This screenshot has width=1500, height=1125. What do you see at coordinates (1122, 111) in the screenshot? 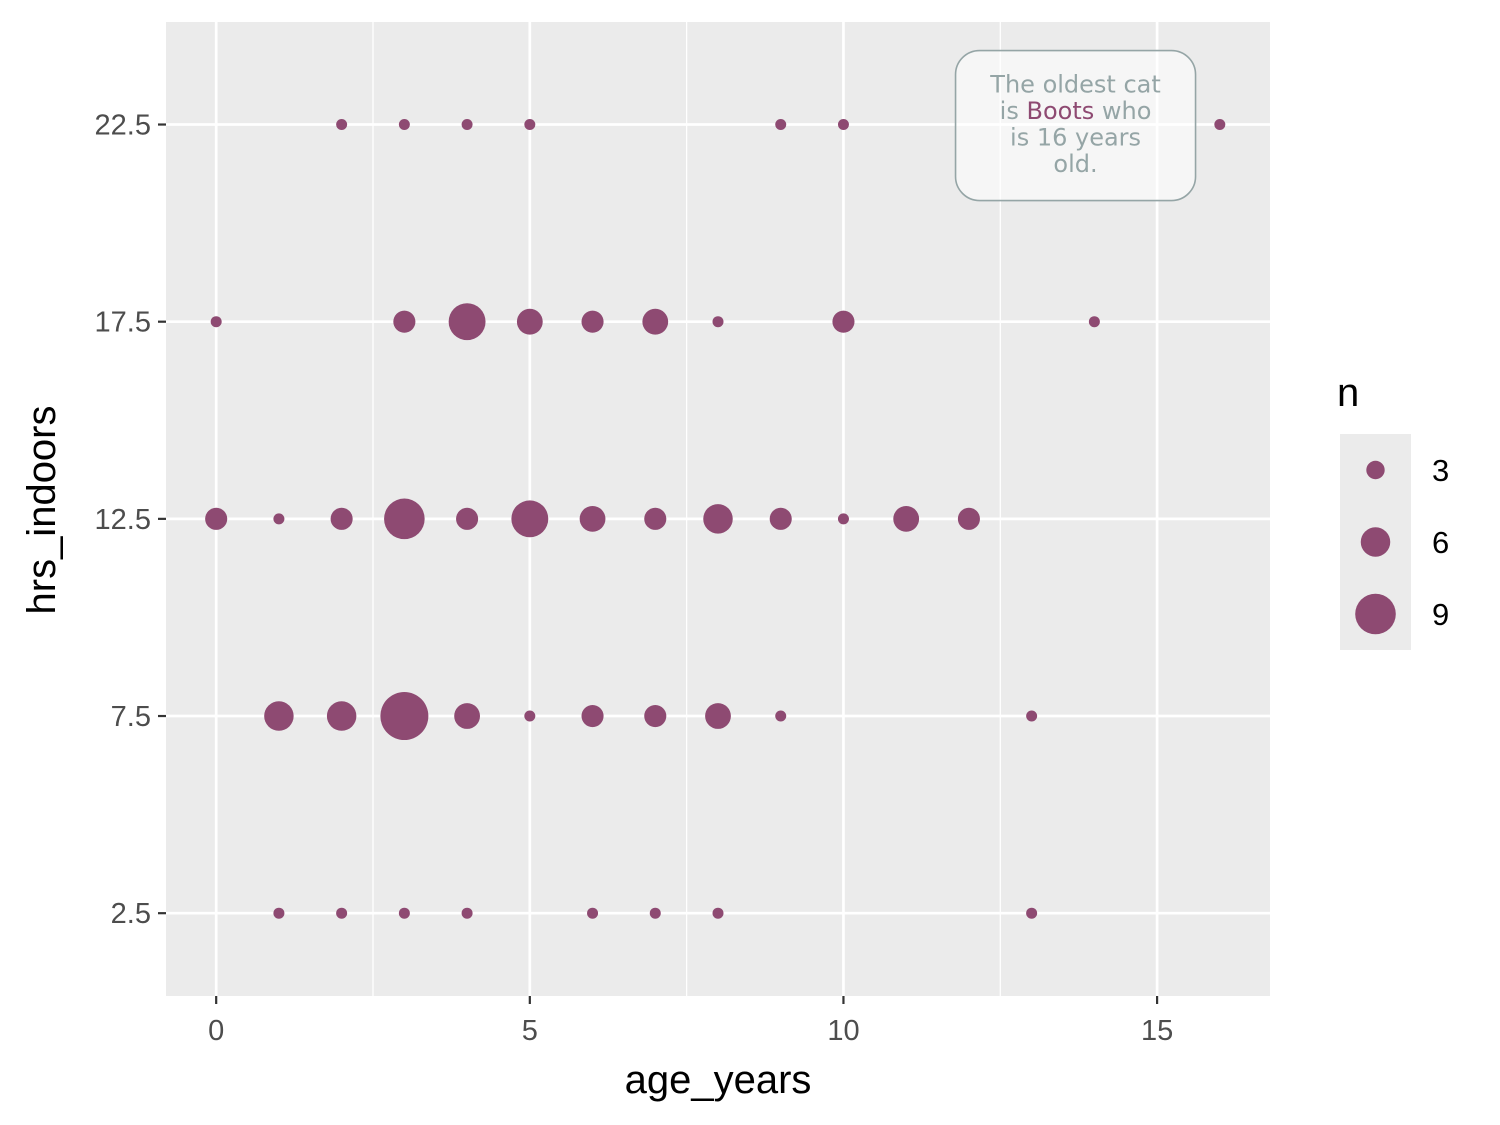
I see `annotation-text: who` at bounding box center [1122, 111].